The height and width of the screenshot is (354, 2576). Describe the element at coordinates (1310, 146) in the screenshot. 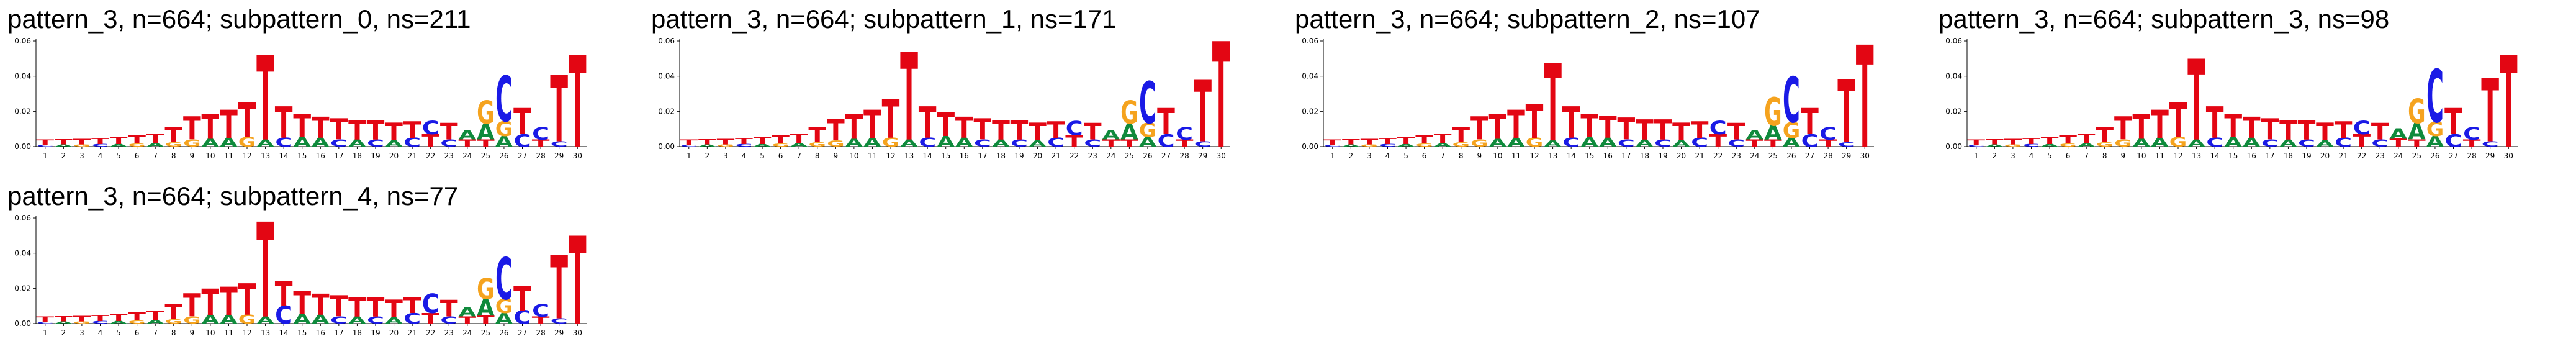

I see `y-tick-label: 0.00` at that location.